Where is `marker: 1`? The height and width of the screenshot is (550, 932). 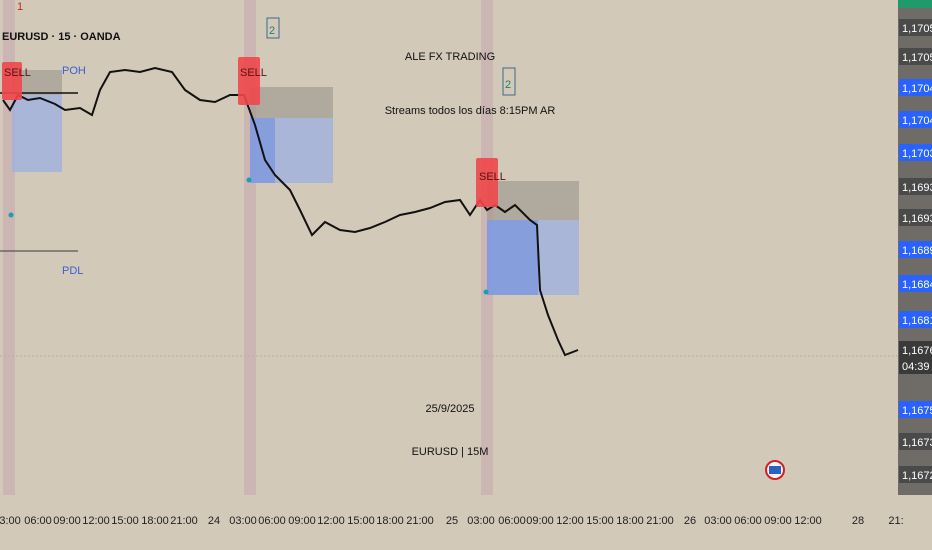
marker: 1 is located at coordinates (20, 7).